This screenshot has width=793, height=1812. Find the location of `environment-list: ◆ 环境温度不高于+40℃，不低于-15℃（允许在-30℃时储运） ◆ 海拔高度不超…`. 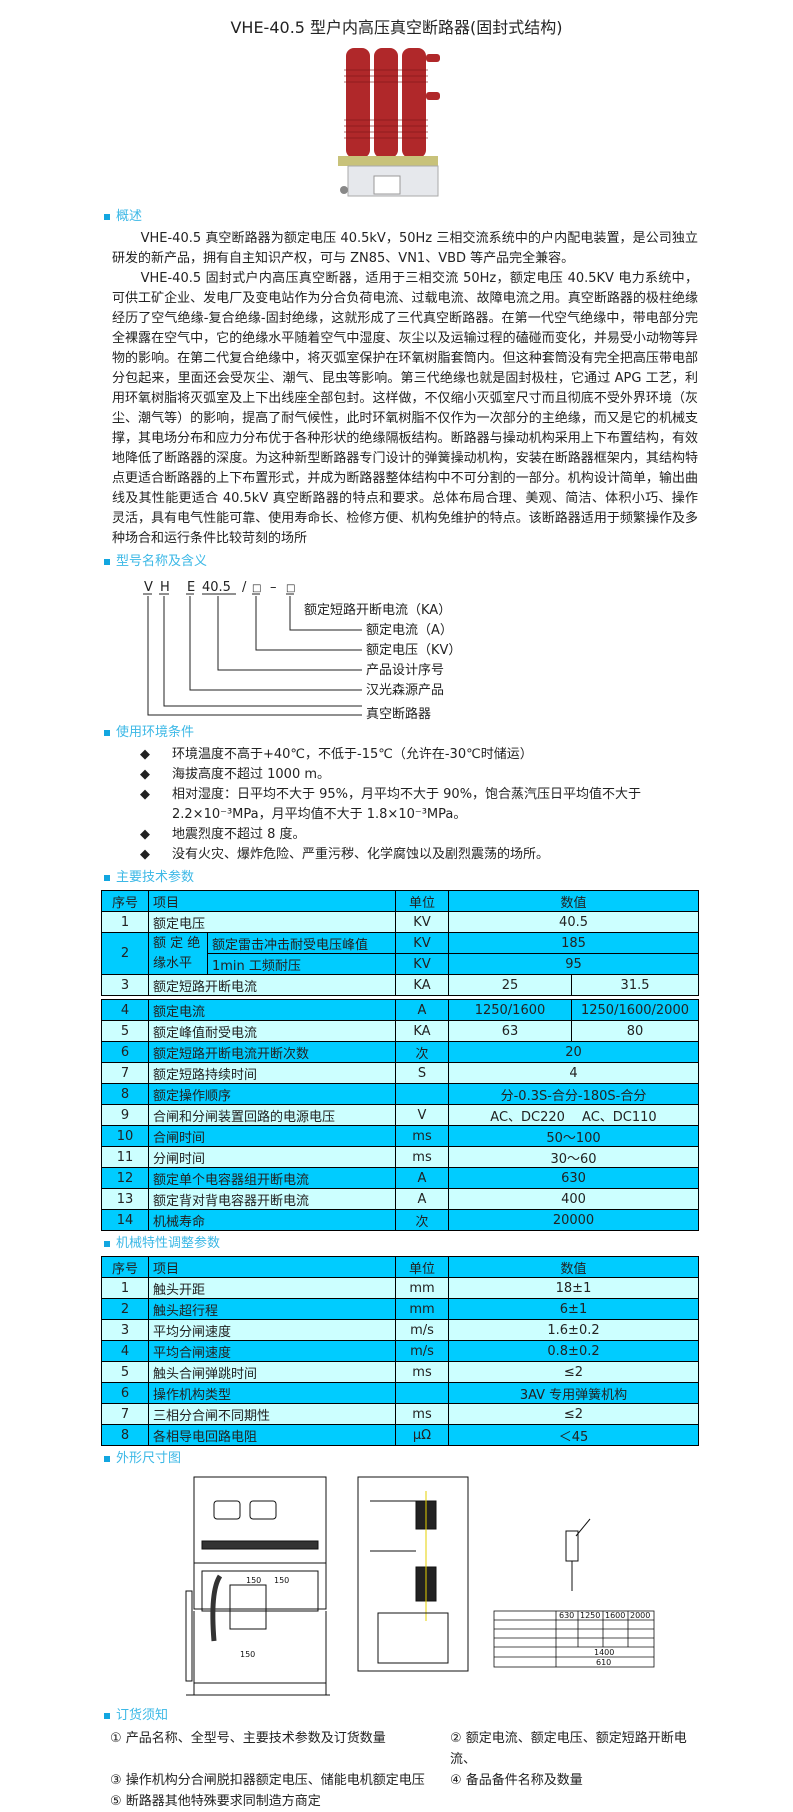

environment-list: ◆ 环境温度不高于+40℃，不低于-15℃（允许在-30℃时储运） ◆ 海拔高度不超… is located at coordinates (419, 805).